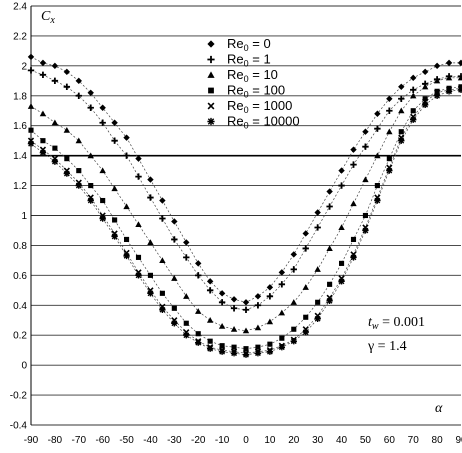  Describe the element at coordinates (246, 440) in the screenshot. I see `x-tick-label: 0` at that location.